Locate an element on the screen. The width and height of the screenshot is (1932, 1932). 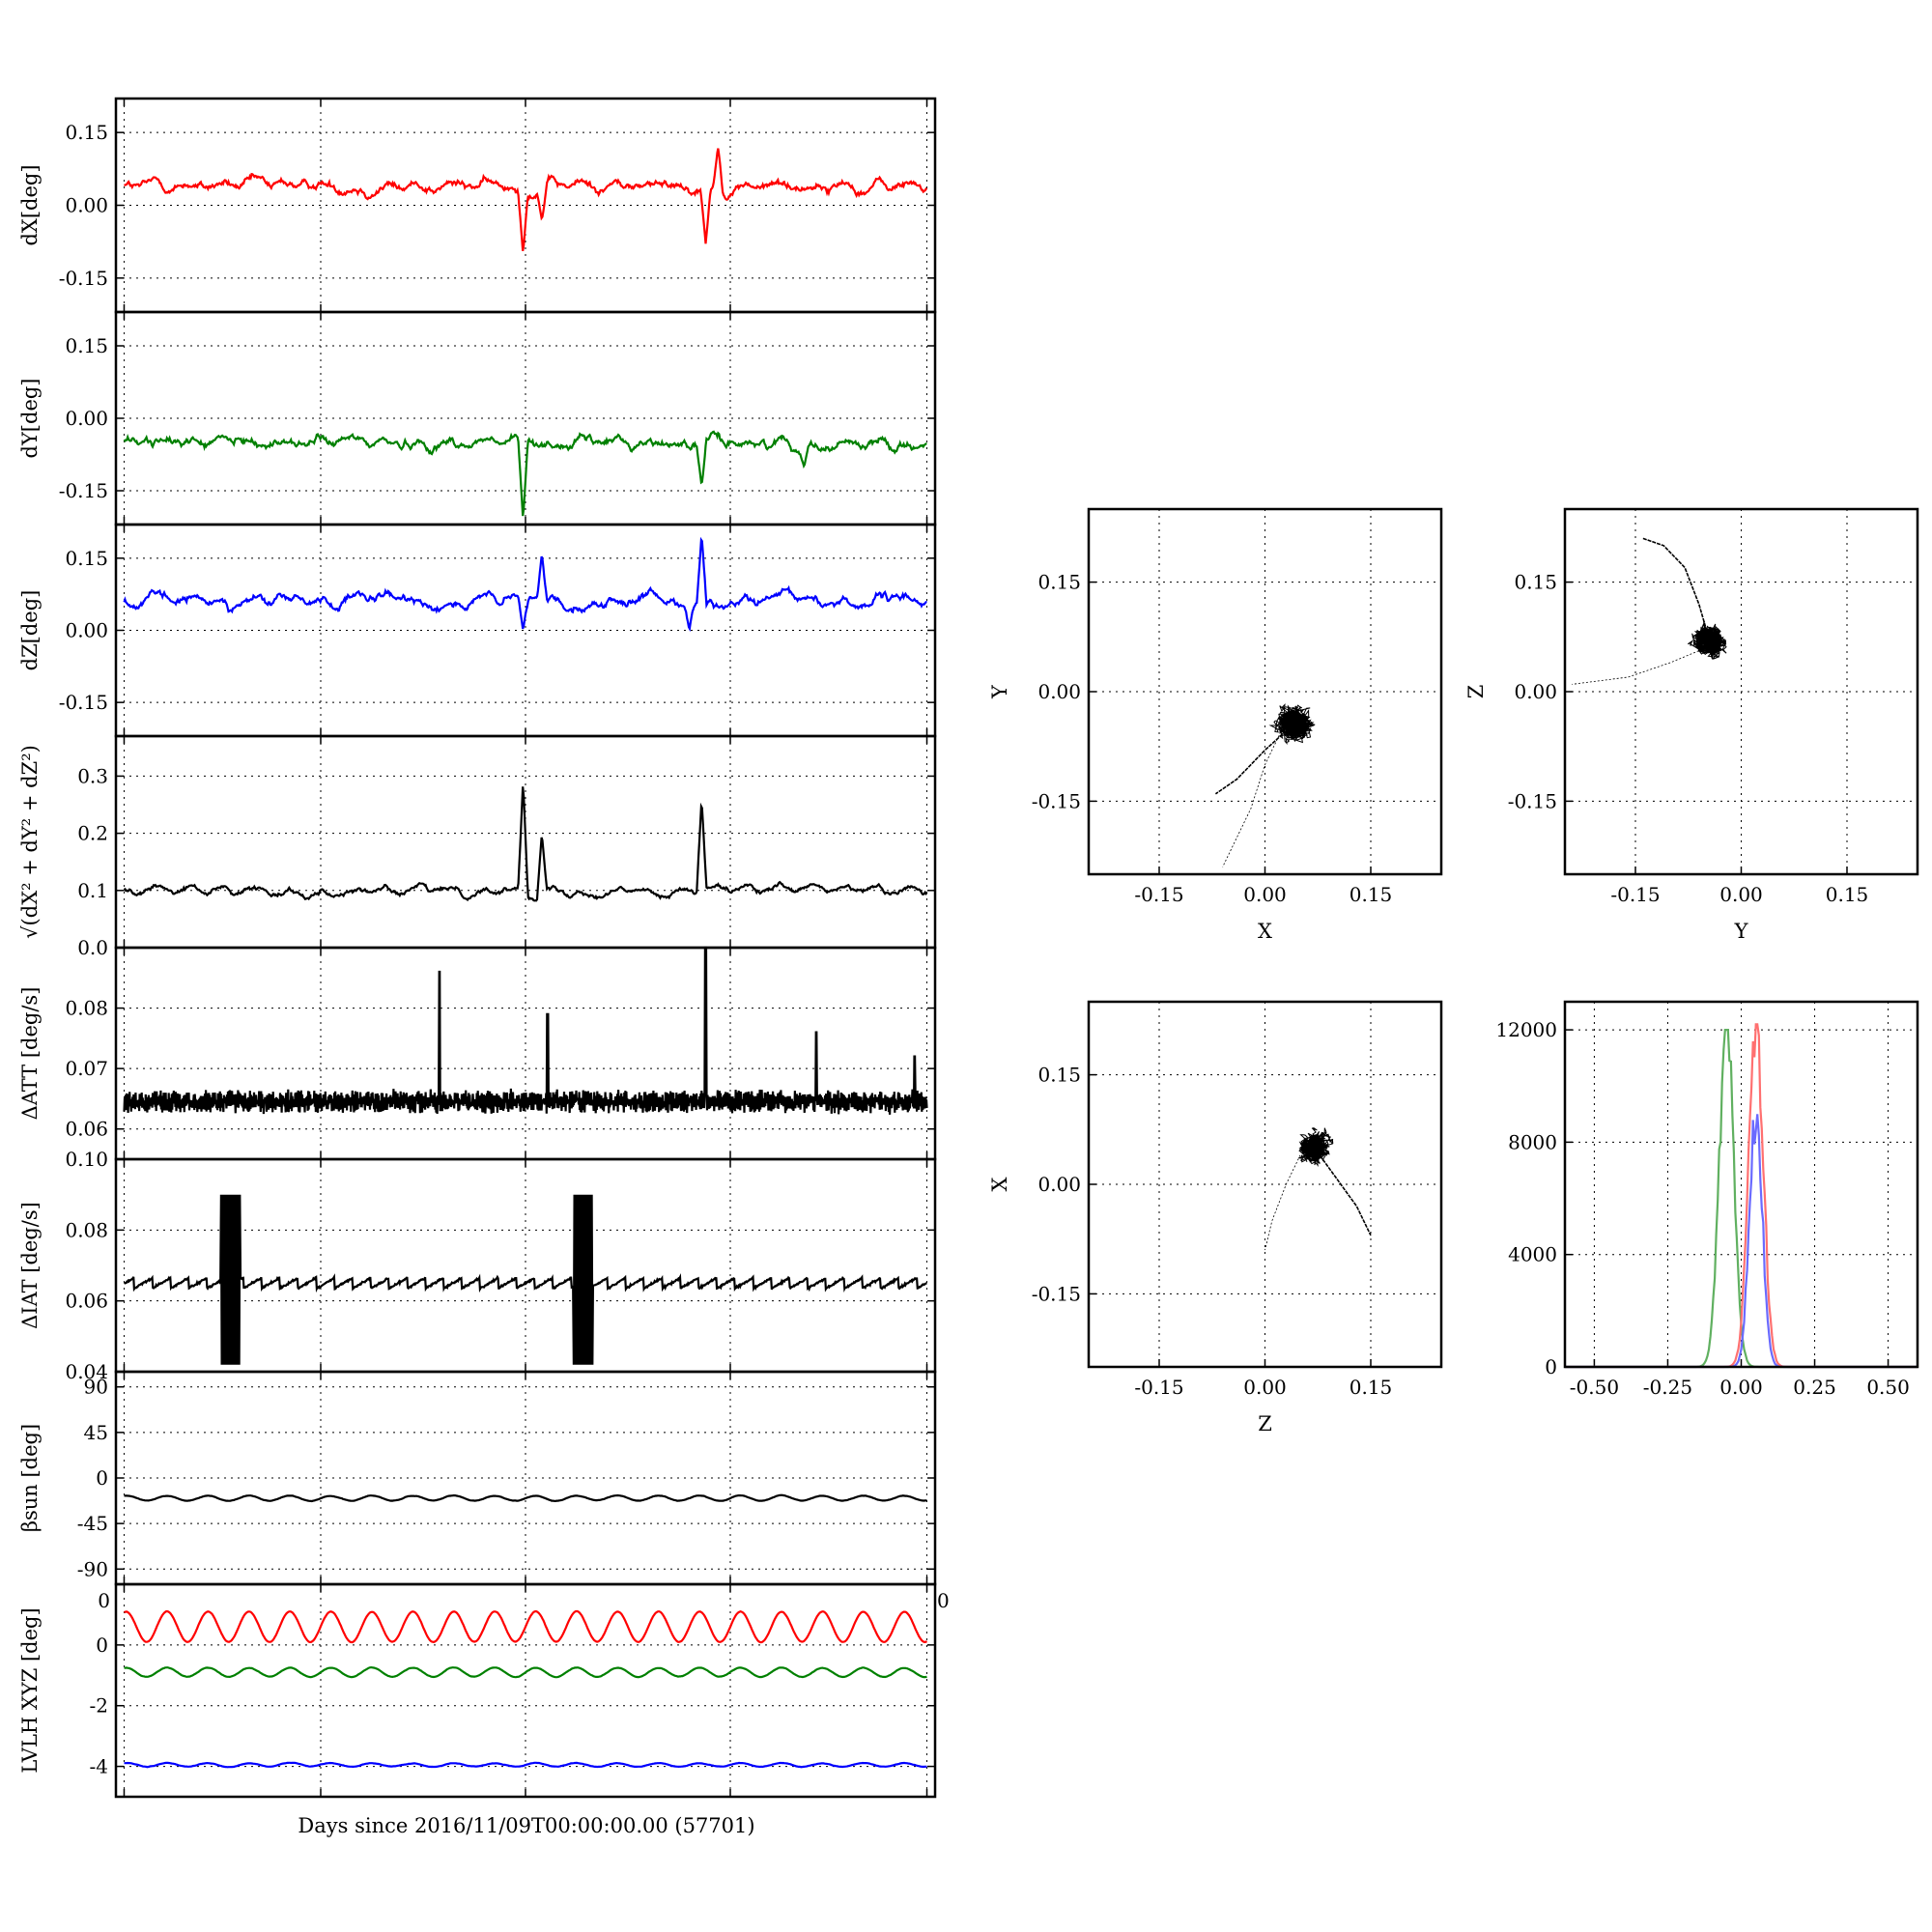
ylabel: dY[deg] is located at coordinates (30, 418).